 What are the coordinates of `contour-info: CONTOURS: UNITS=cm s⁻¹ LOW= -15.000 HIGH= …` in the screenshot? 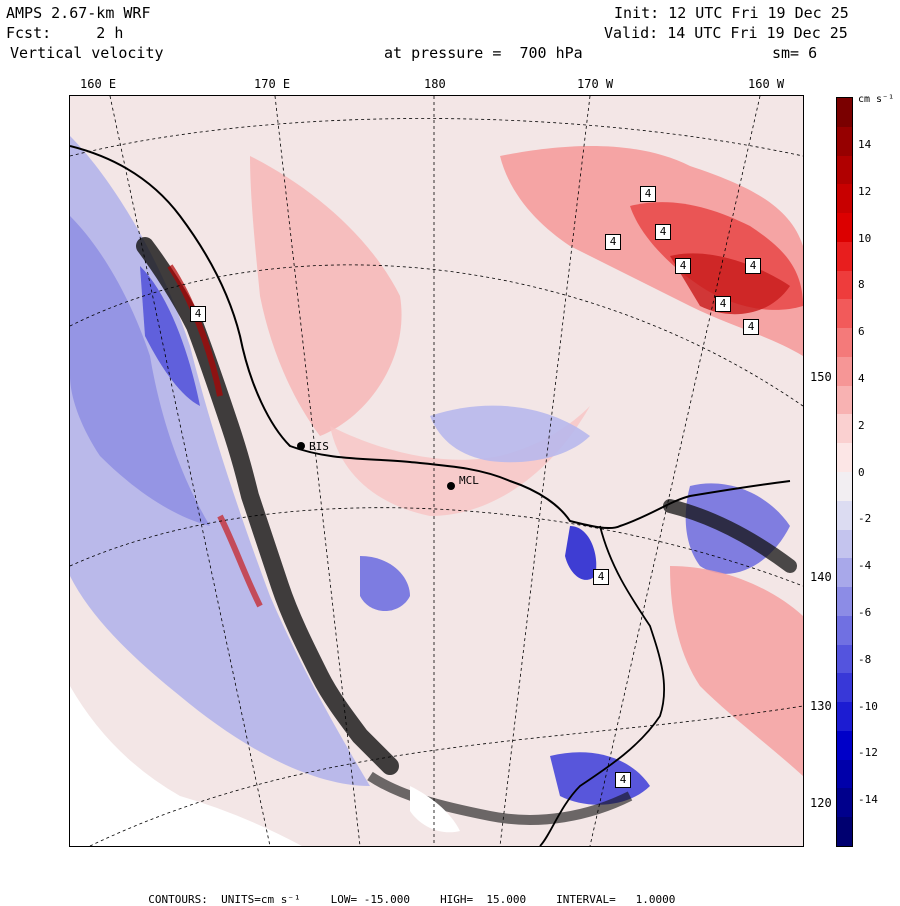 It's located at (420, 893).